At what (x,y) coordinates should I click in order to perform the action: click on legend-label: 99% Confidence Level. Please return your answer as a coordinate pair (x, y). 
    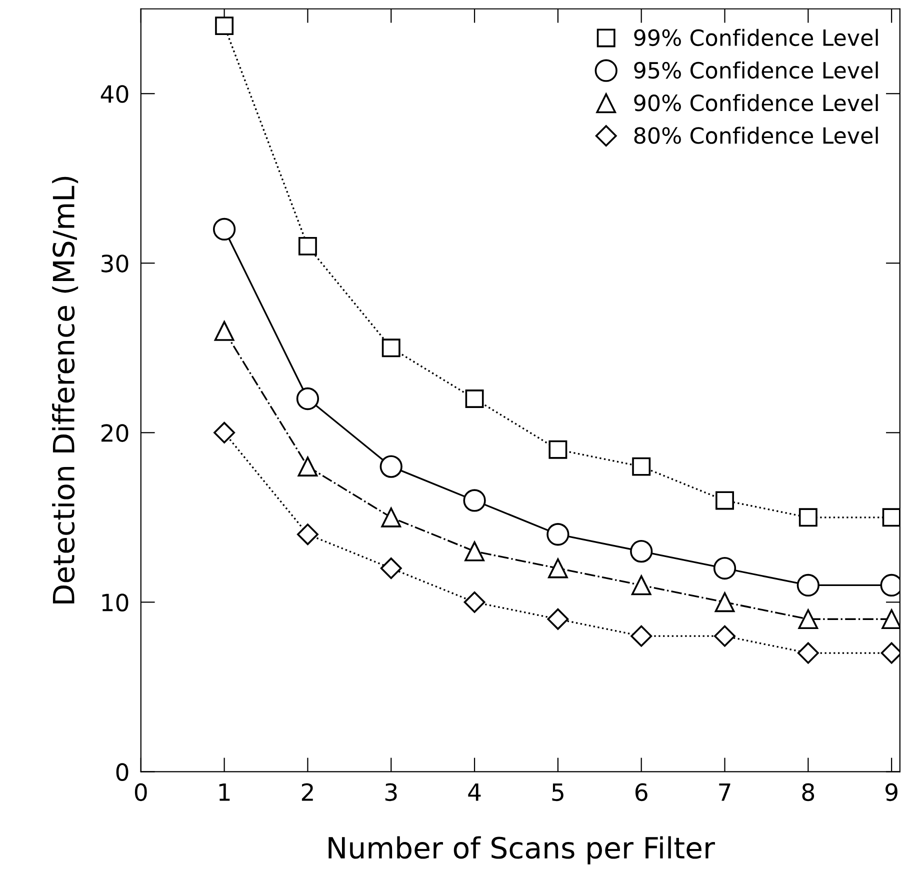
    Looking at the image, I should click on (756, 37).